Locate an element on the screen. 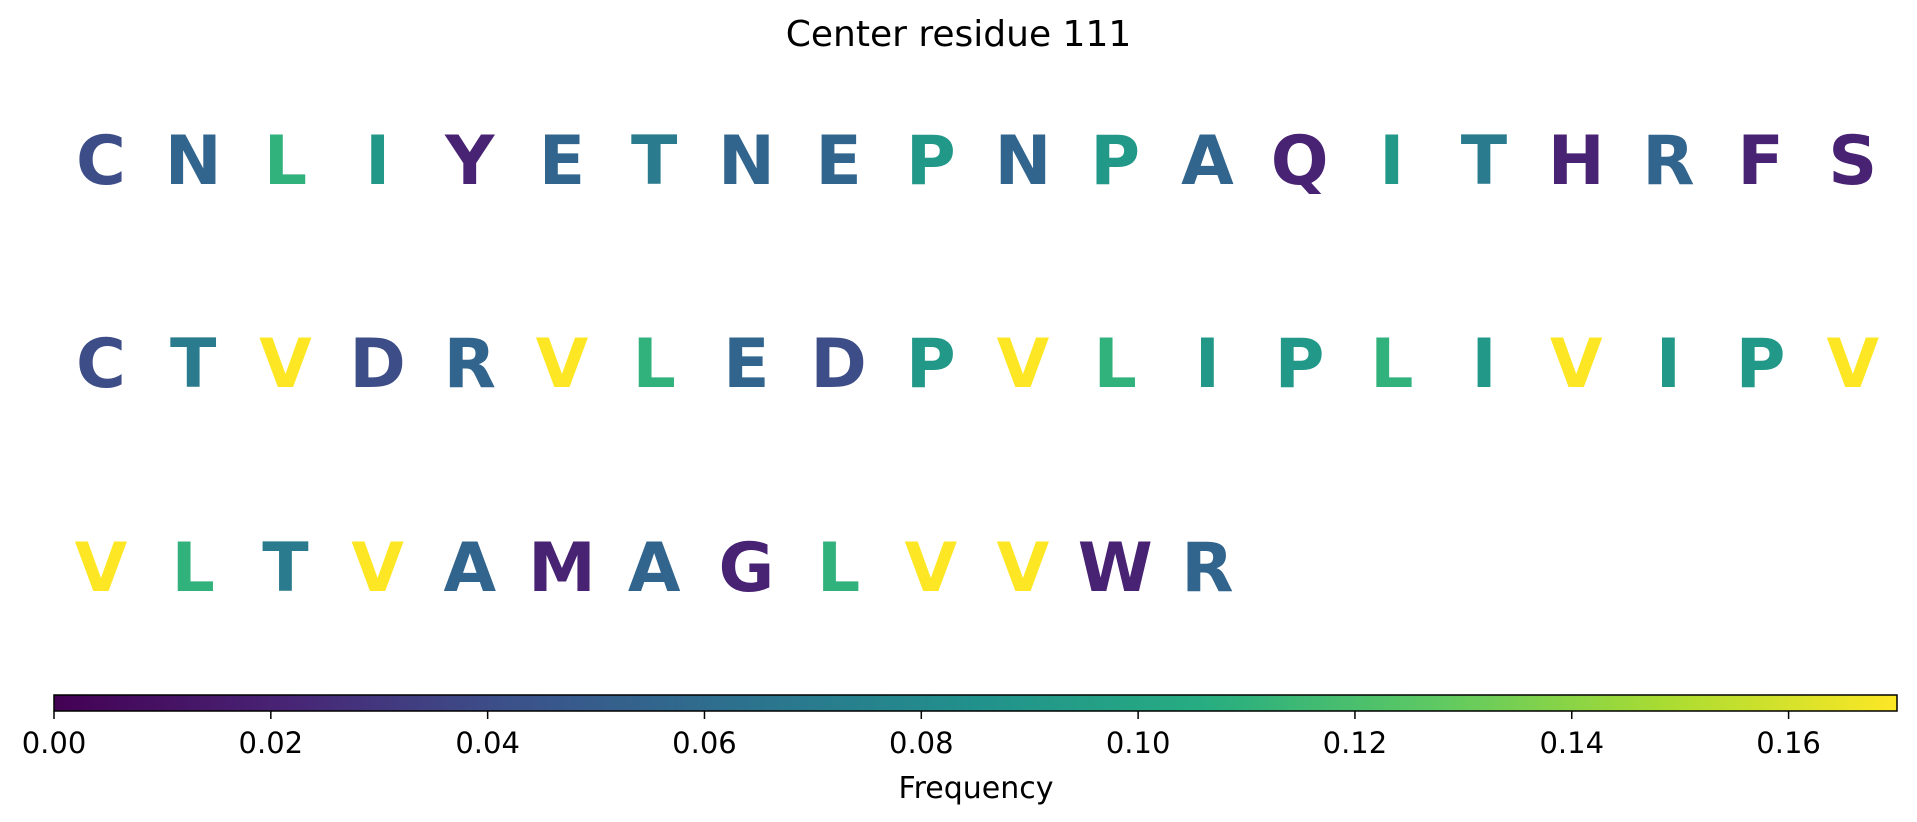  residue-1-9: E is located at coordinates (838, 161).